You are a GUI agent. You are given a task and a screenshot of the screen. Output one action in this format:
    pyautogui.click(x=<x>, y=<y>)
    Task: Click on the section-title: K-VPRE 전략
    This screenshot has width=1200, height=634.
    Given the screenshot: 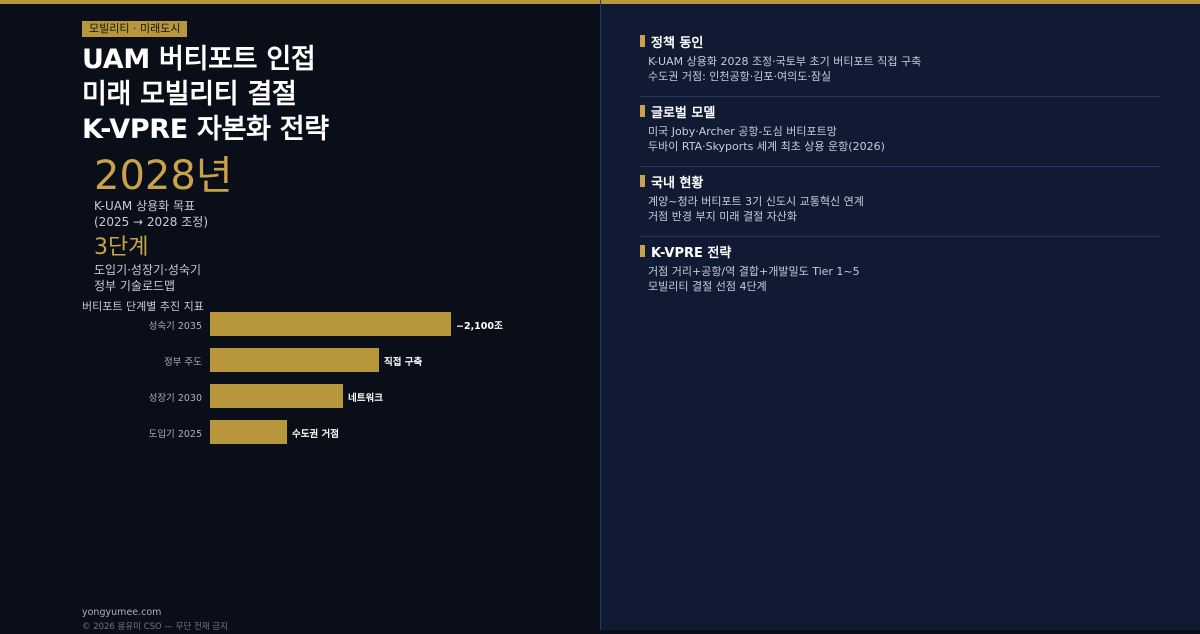 What is the action you would take?
    pyautogui.click(x=691, y=253)
    